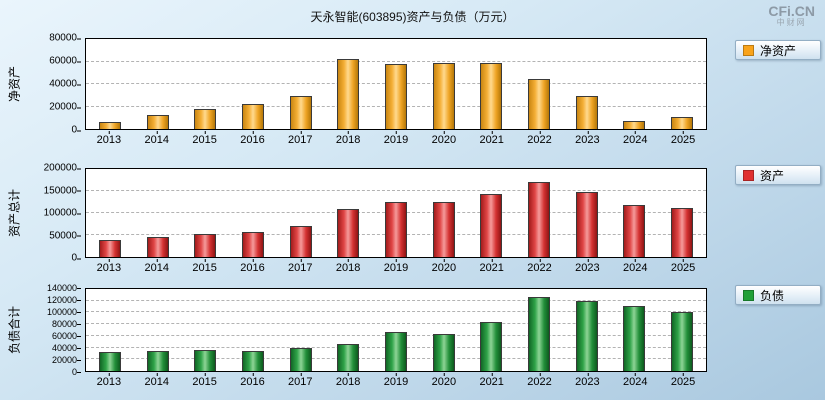  I want to click on legend-swatch-assets, so click(748, 175).